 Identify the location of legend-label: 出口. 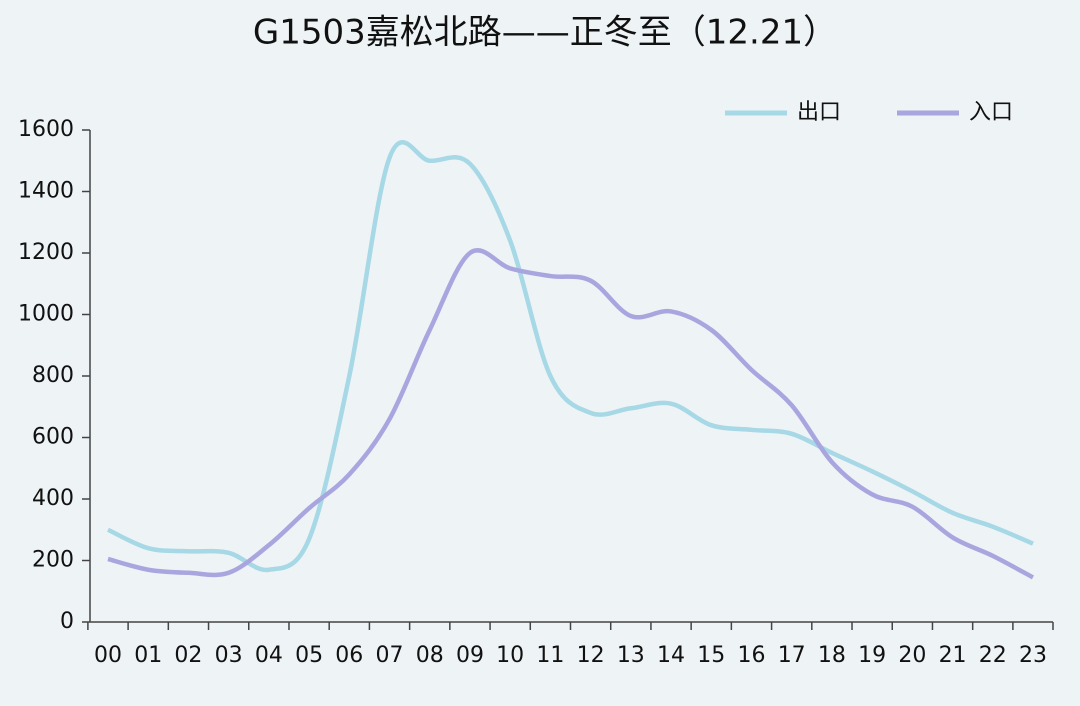
(819, 112).